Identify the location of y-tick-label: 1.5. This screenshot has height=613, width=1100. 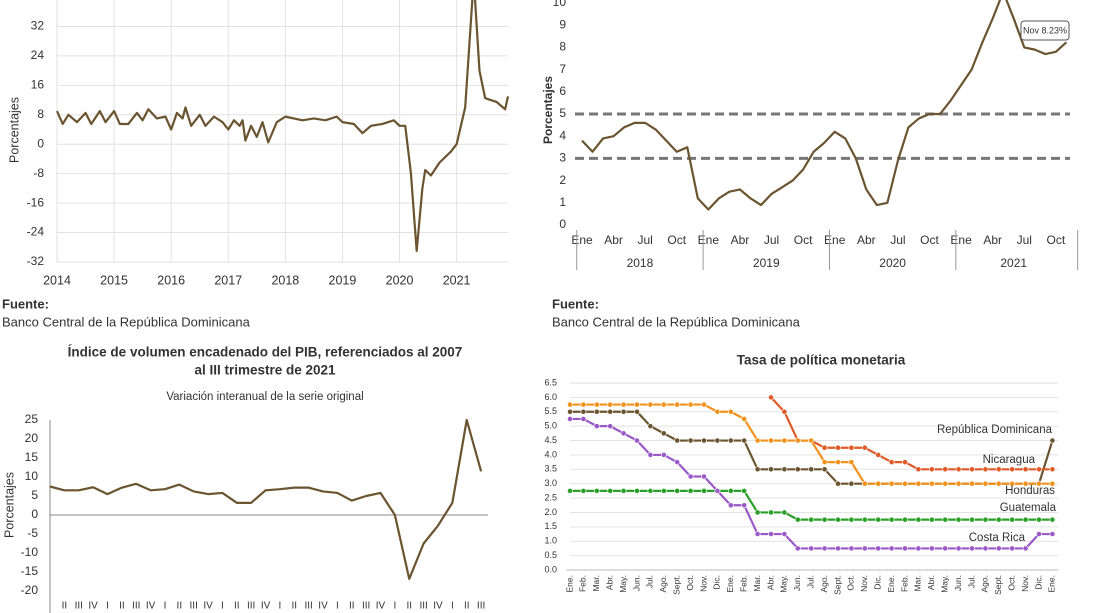
(550, 526).